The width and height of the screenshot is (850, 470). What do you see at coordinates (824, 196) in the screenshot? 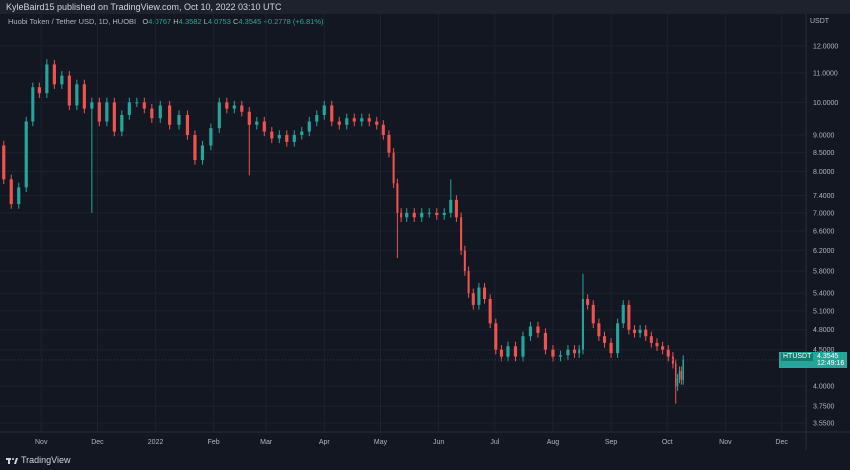
I see `price-tick-label: 7.4000` at bounding box center [824, 196].